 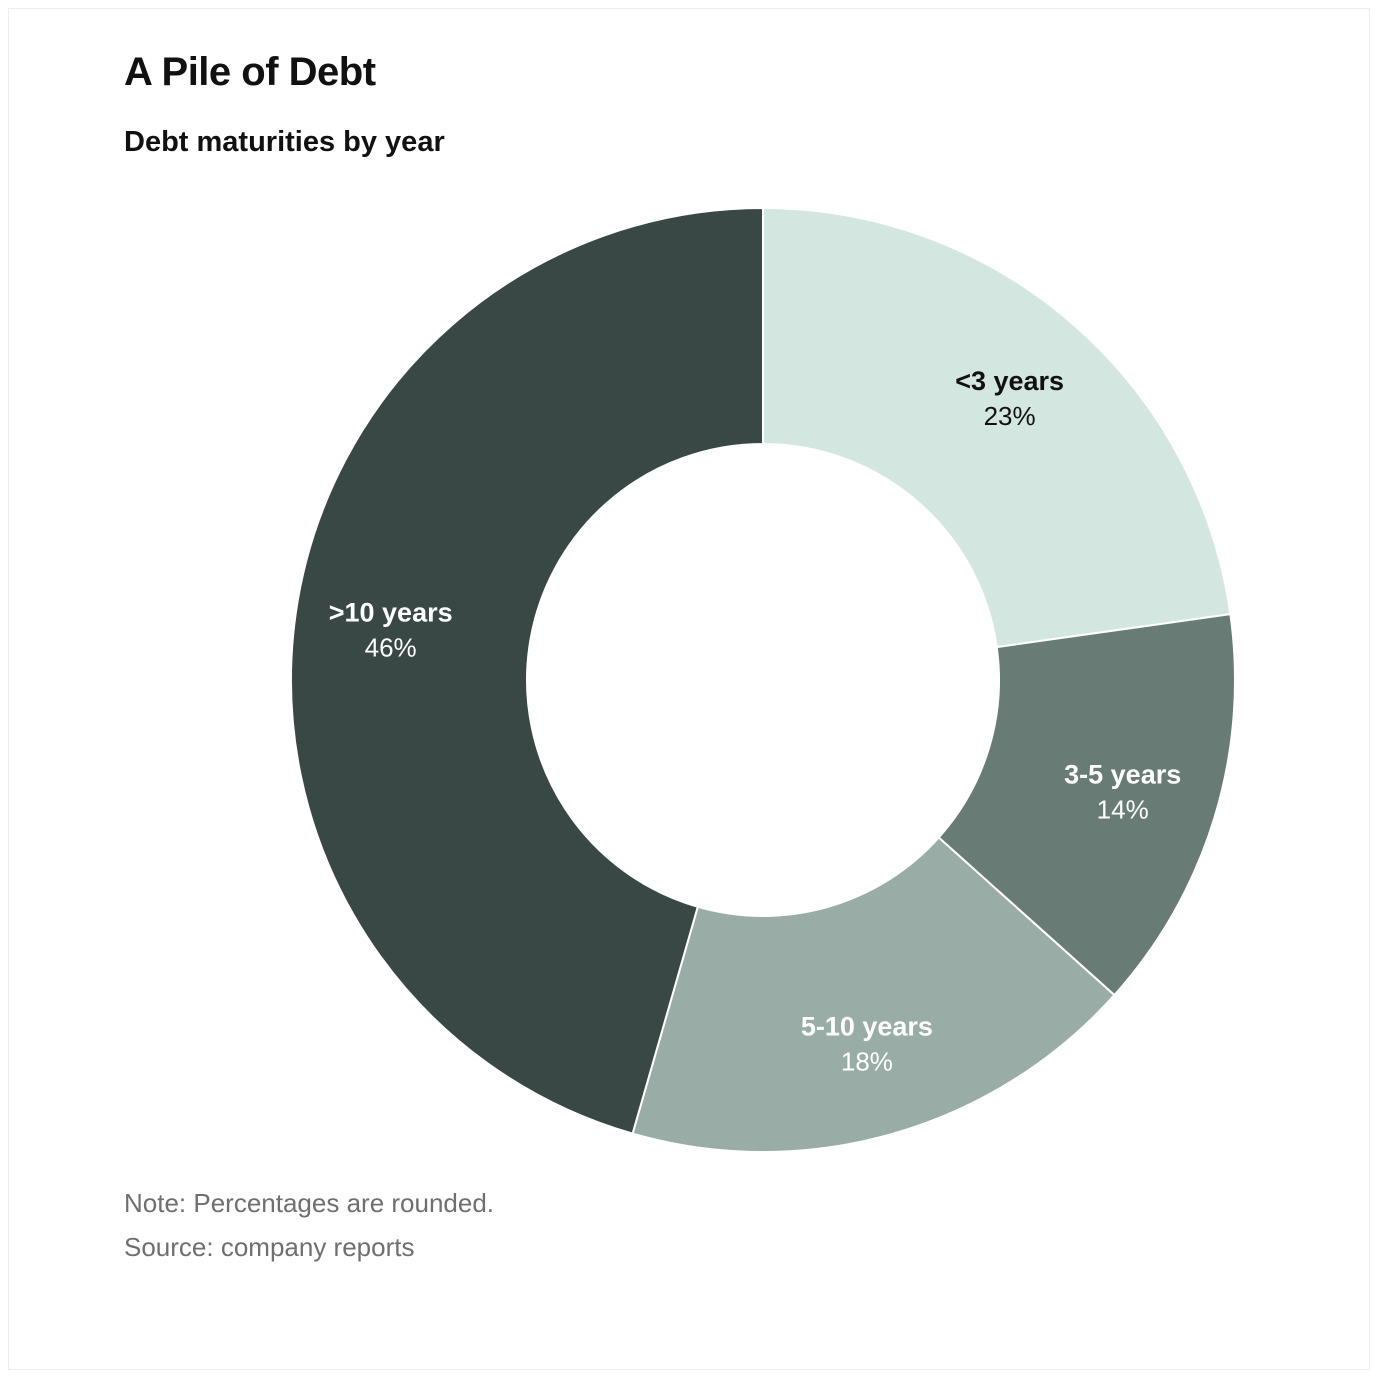 I want to click on slice-value-label: 18%, so click(x=867, y=1061).